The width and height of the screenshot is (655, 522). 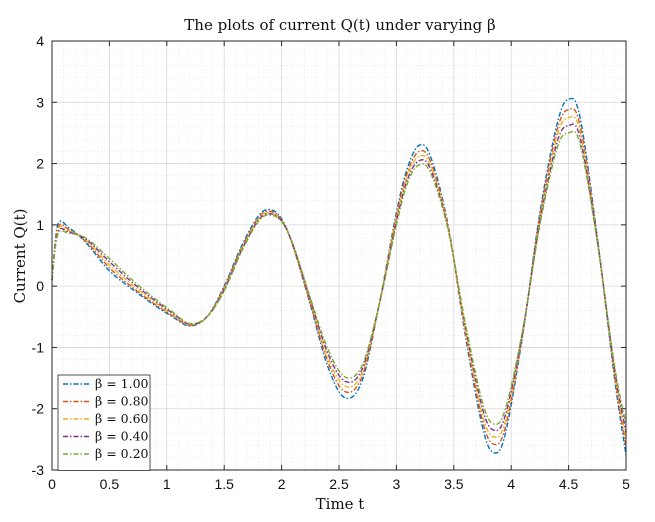 I want to click on legend-label-3: β = 0.60, so click(x=122, y=418).